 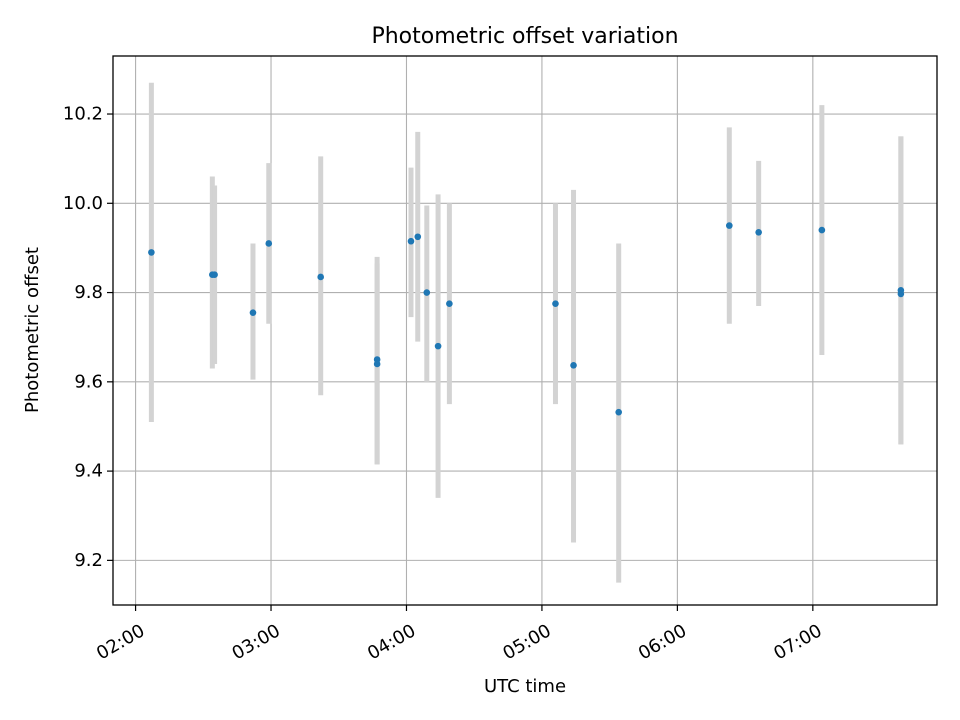 What do you see at coordinates (83, 203) in the screenshot?
I see `y-tick-label: 10.0` at bounding box center [83, 203].